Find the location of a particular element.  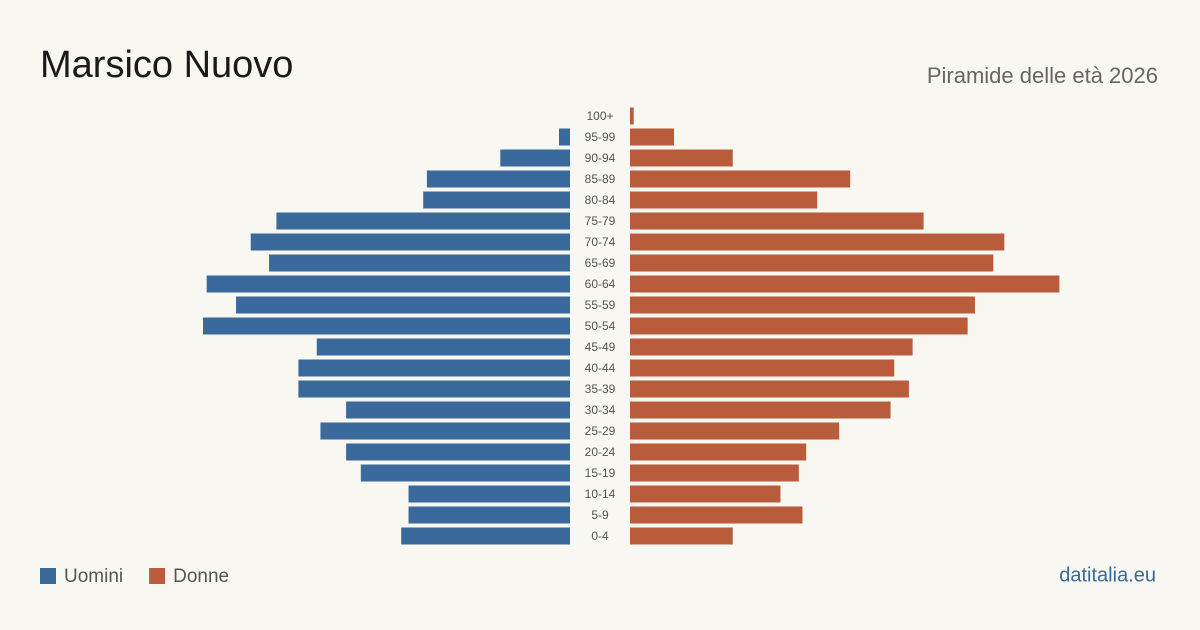

age-label: 25-29 is located at coordinates (600, 431).